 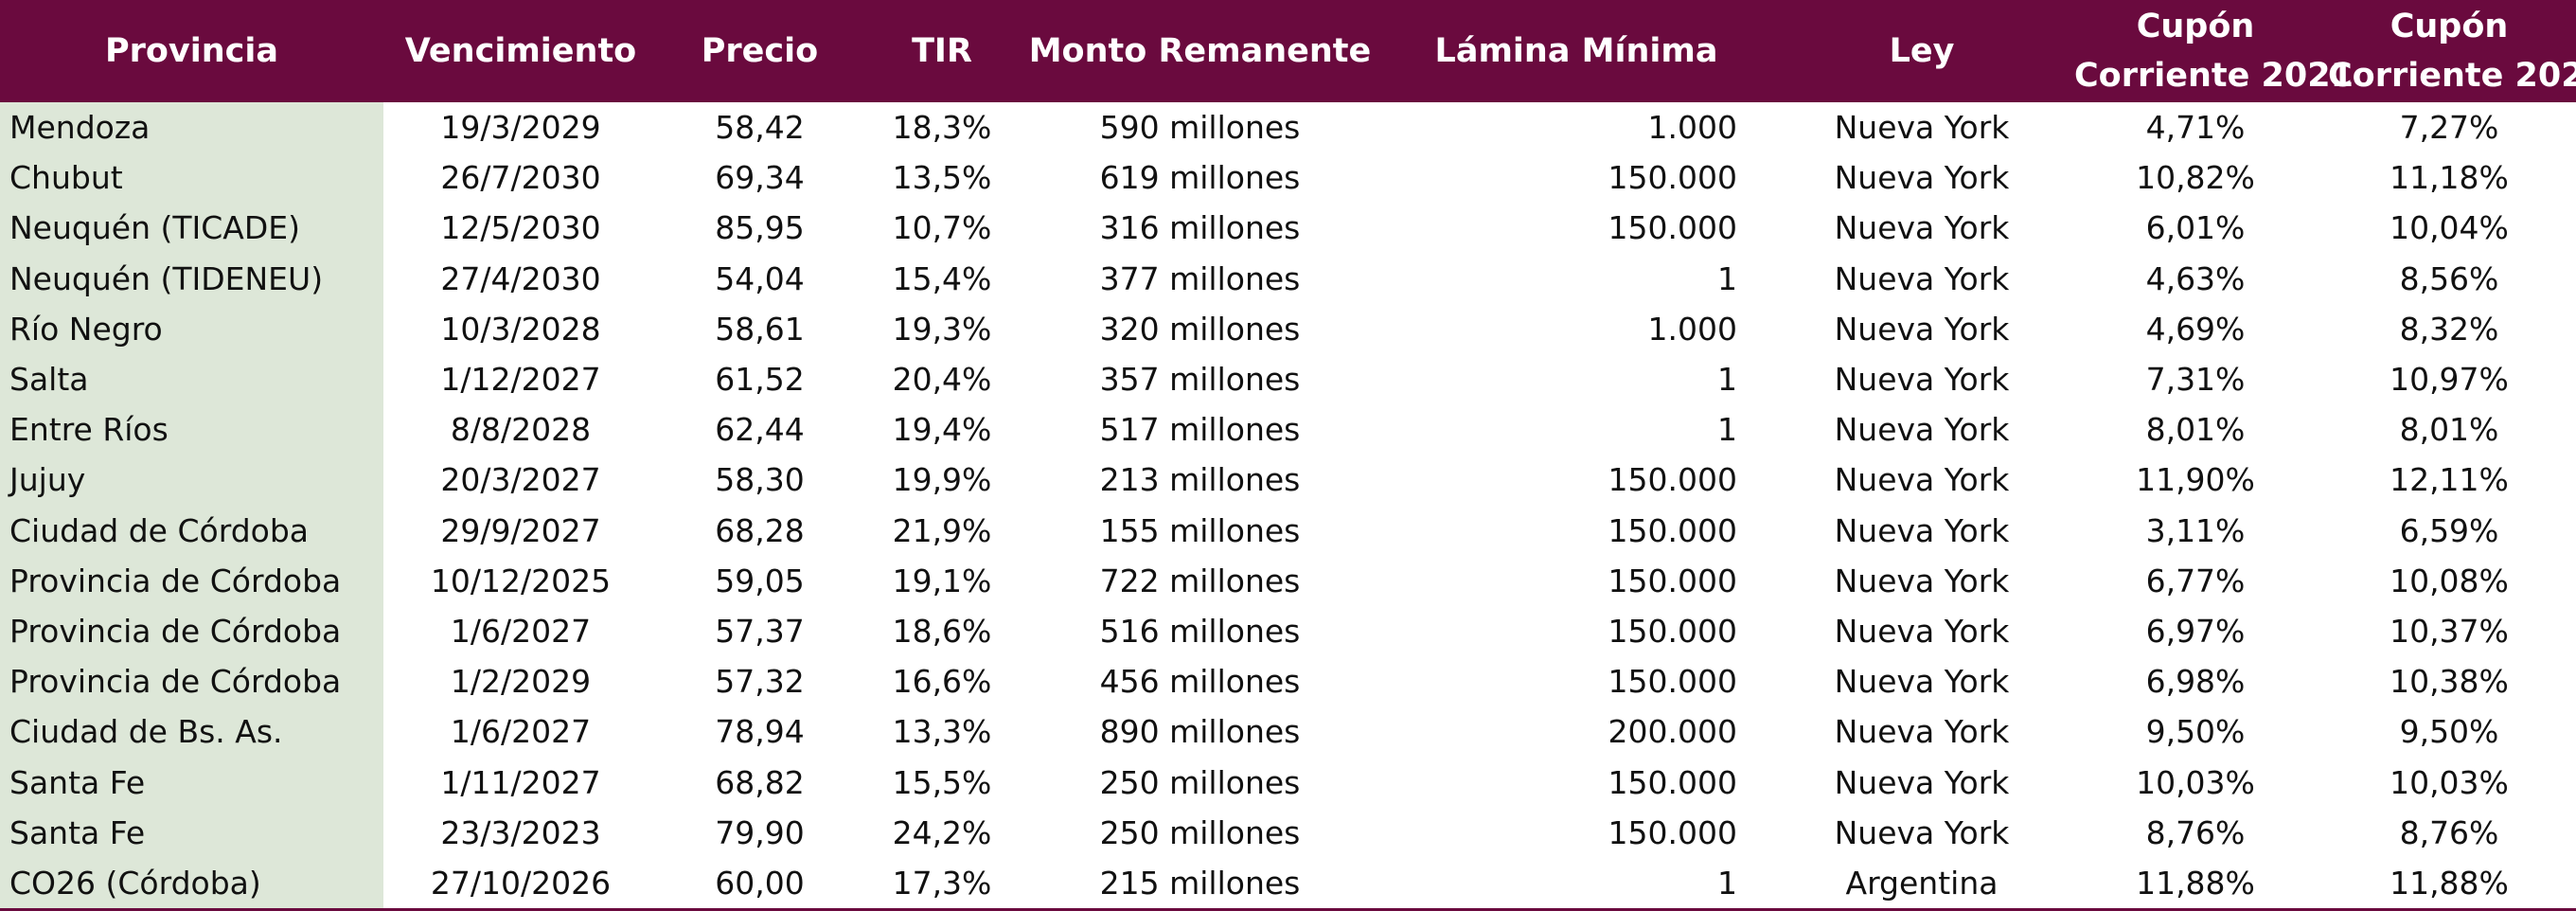 What do you see at coordinates (520, 228) in the screenshot?
I see `cell-vencimiento: 12/5/2030` at bounding box center [520, 228].